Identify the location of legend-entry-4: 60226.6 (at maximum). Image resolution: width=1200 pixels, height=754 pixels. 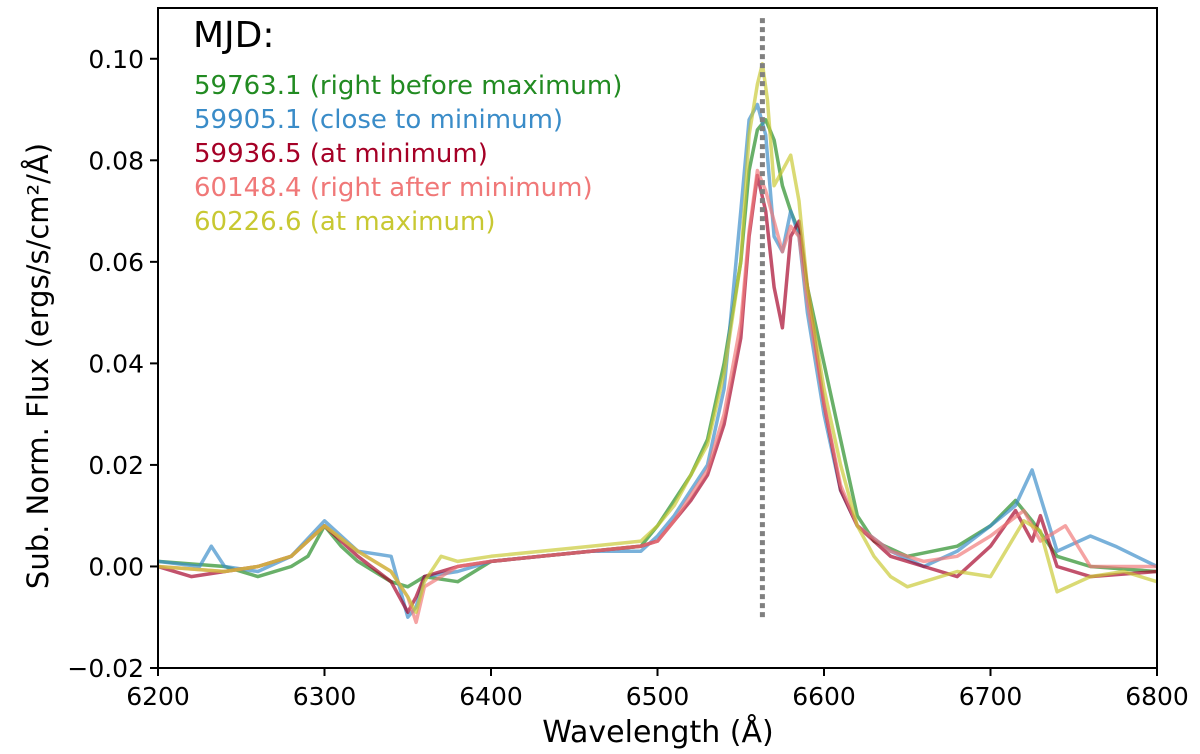
(344, 222).